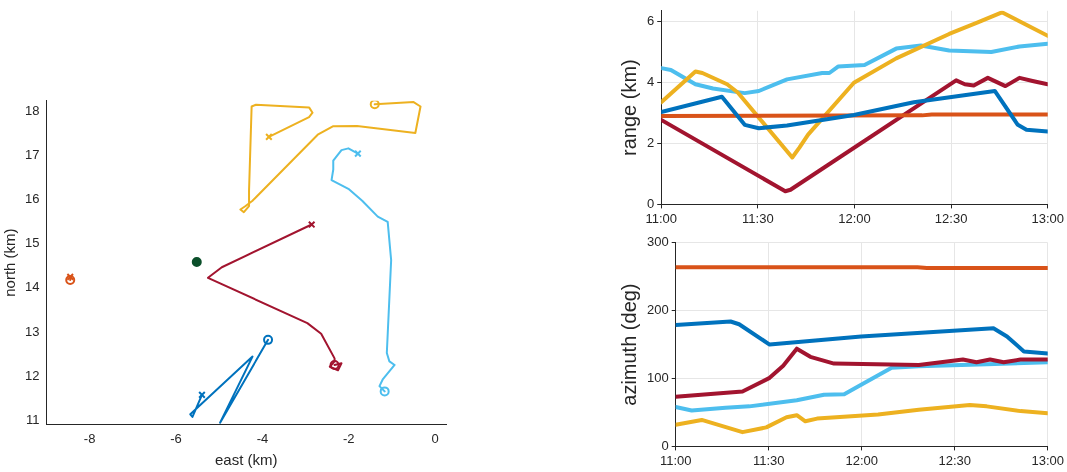 The height and width of the screenshot is (472, 1067). I want to click on y-tick-label: 100, so click(657, 378).